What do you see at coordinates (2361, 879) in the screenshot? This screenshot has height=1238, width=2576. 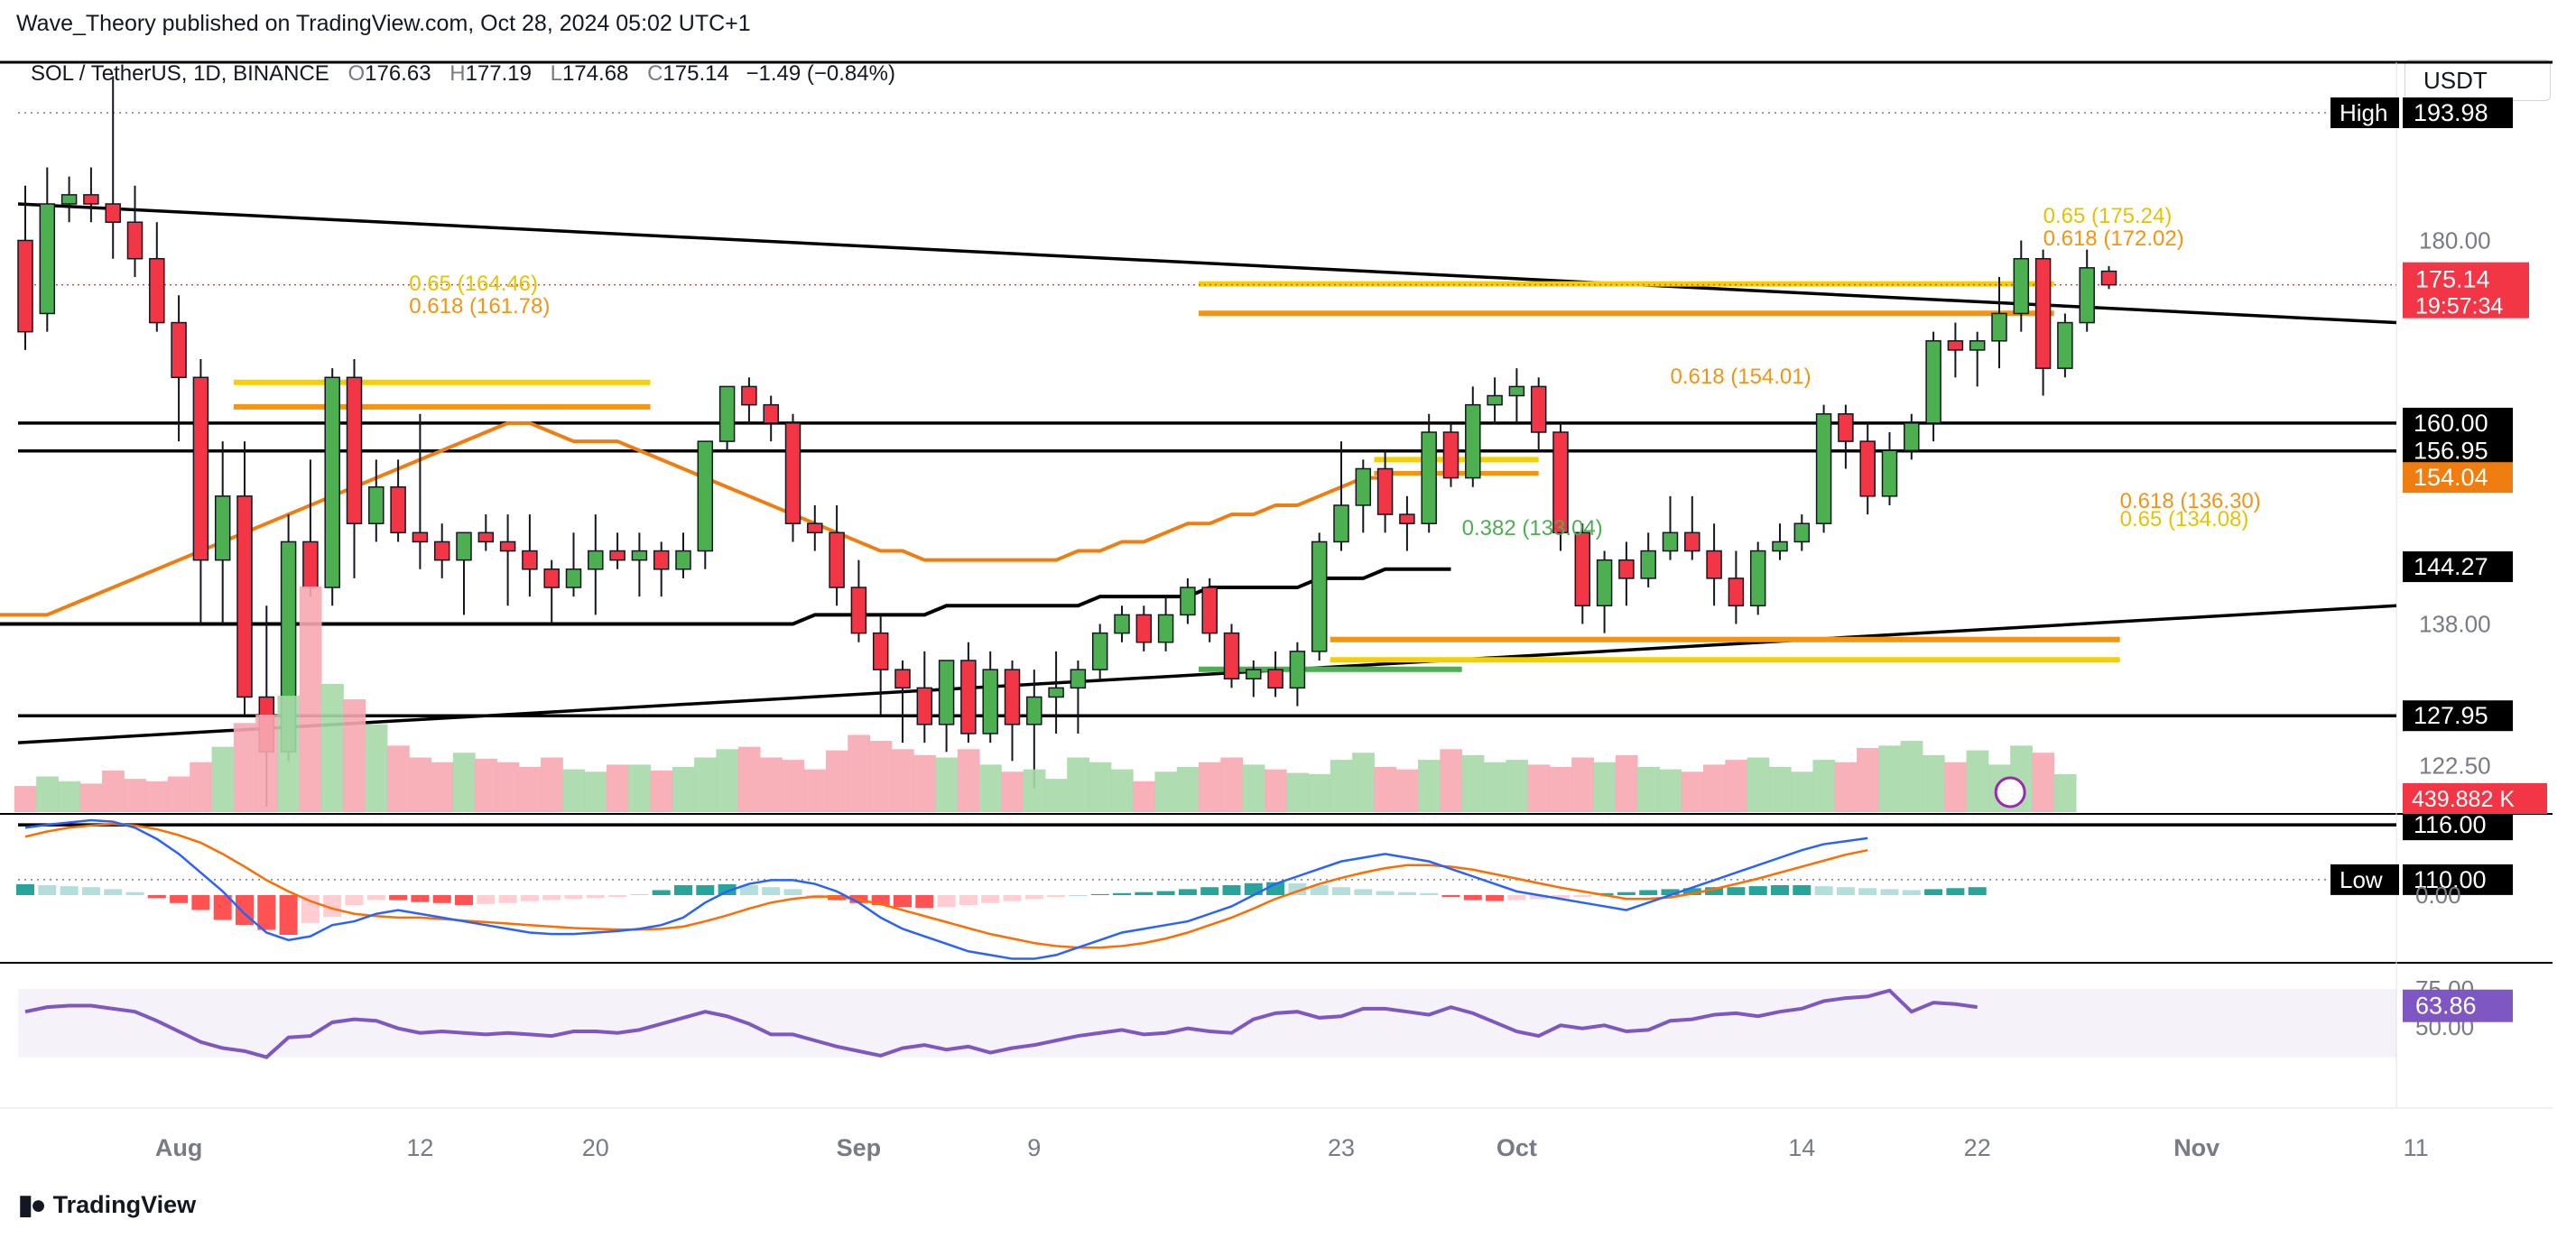 I see `price-tag-text: Low` at bounding box center [2361, 879].